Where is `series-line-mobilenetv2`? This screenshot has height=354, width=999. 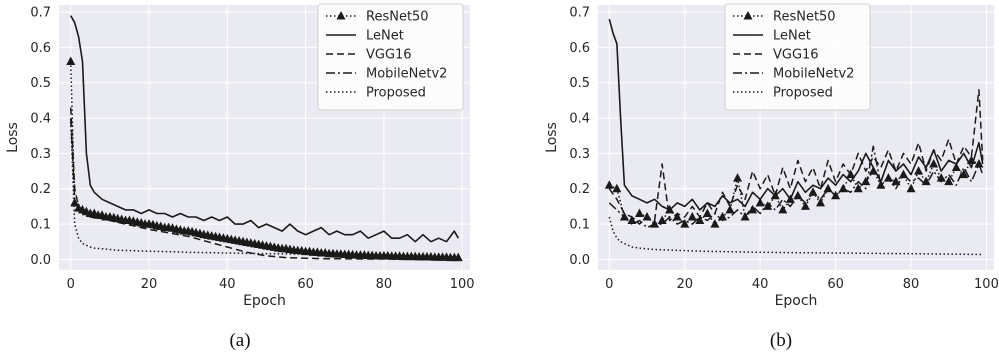 series-line-mobilenetv2 is located at coordinates (796, 187).